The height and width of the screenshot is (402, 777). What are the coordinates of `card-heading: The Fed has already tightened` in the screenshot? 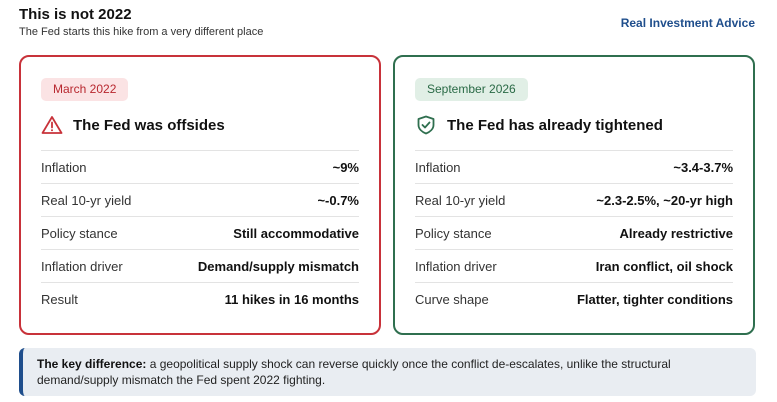 It's located at (539, 125).